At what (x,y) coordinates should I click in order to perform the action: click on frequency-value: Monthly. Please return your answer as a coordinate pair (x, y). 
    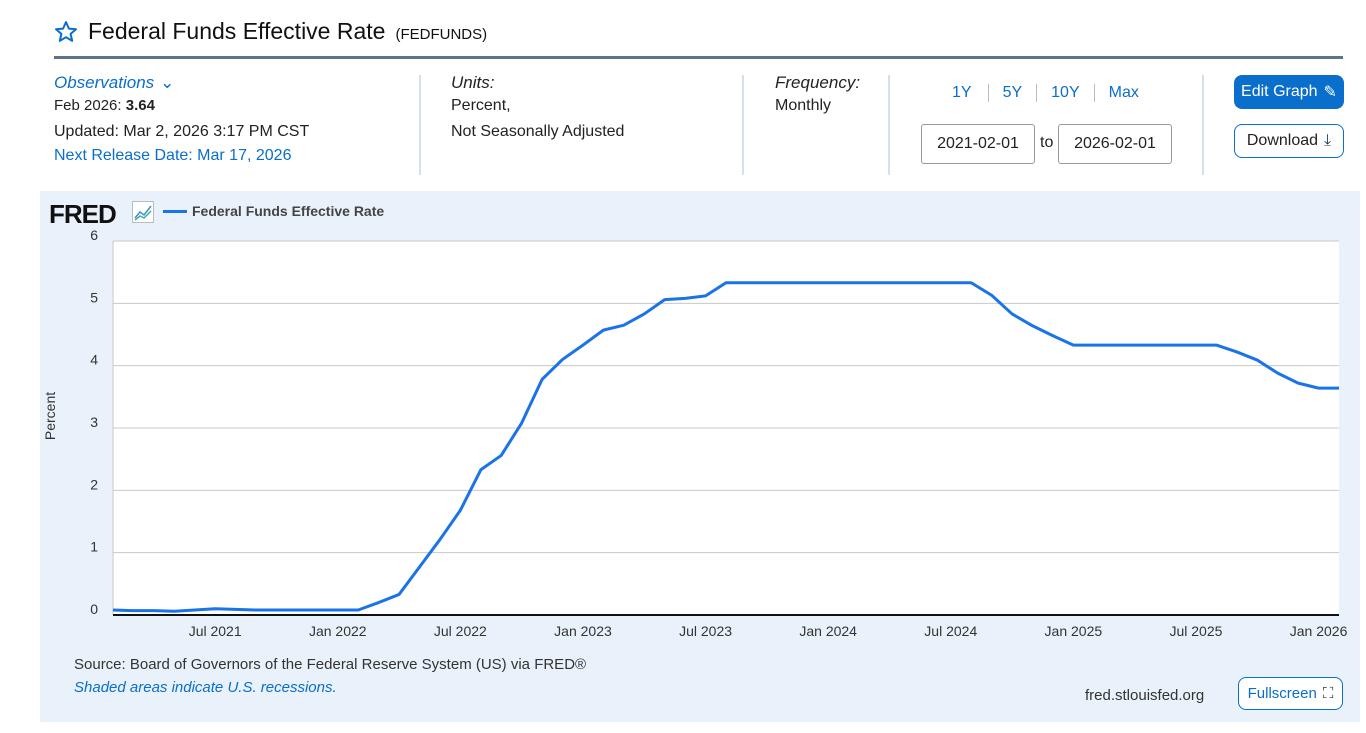
    Looking at the image, I should click on (803, 105).